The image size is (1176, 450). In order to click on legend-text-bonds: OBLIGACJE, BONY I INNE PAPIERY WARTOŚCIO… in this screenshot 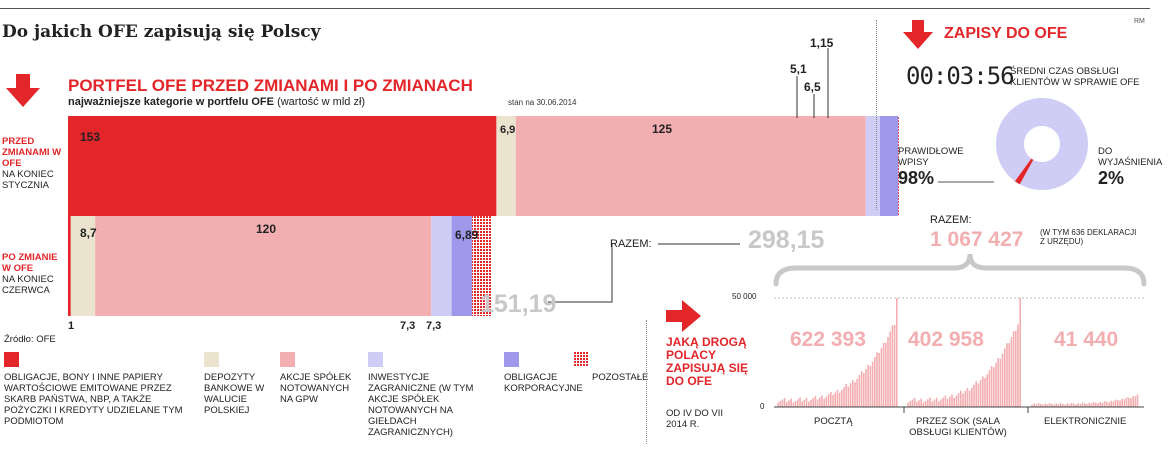, I will do `click(93, 399)`.